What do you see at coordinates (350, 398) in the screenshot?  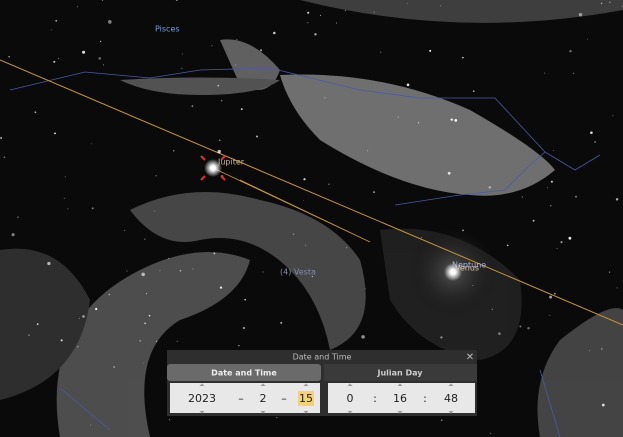 I see `hour-field: 0` at bounding box center [350, 398].